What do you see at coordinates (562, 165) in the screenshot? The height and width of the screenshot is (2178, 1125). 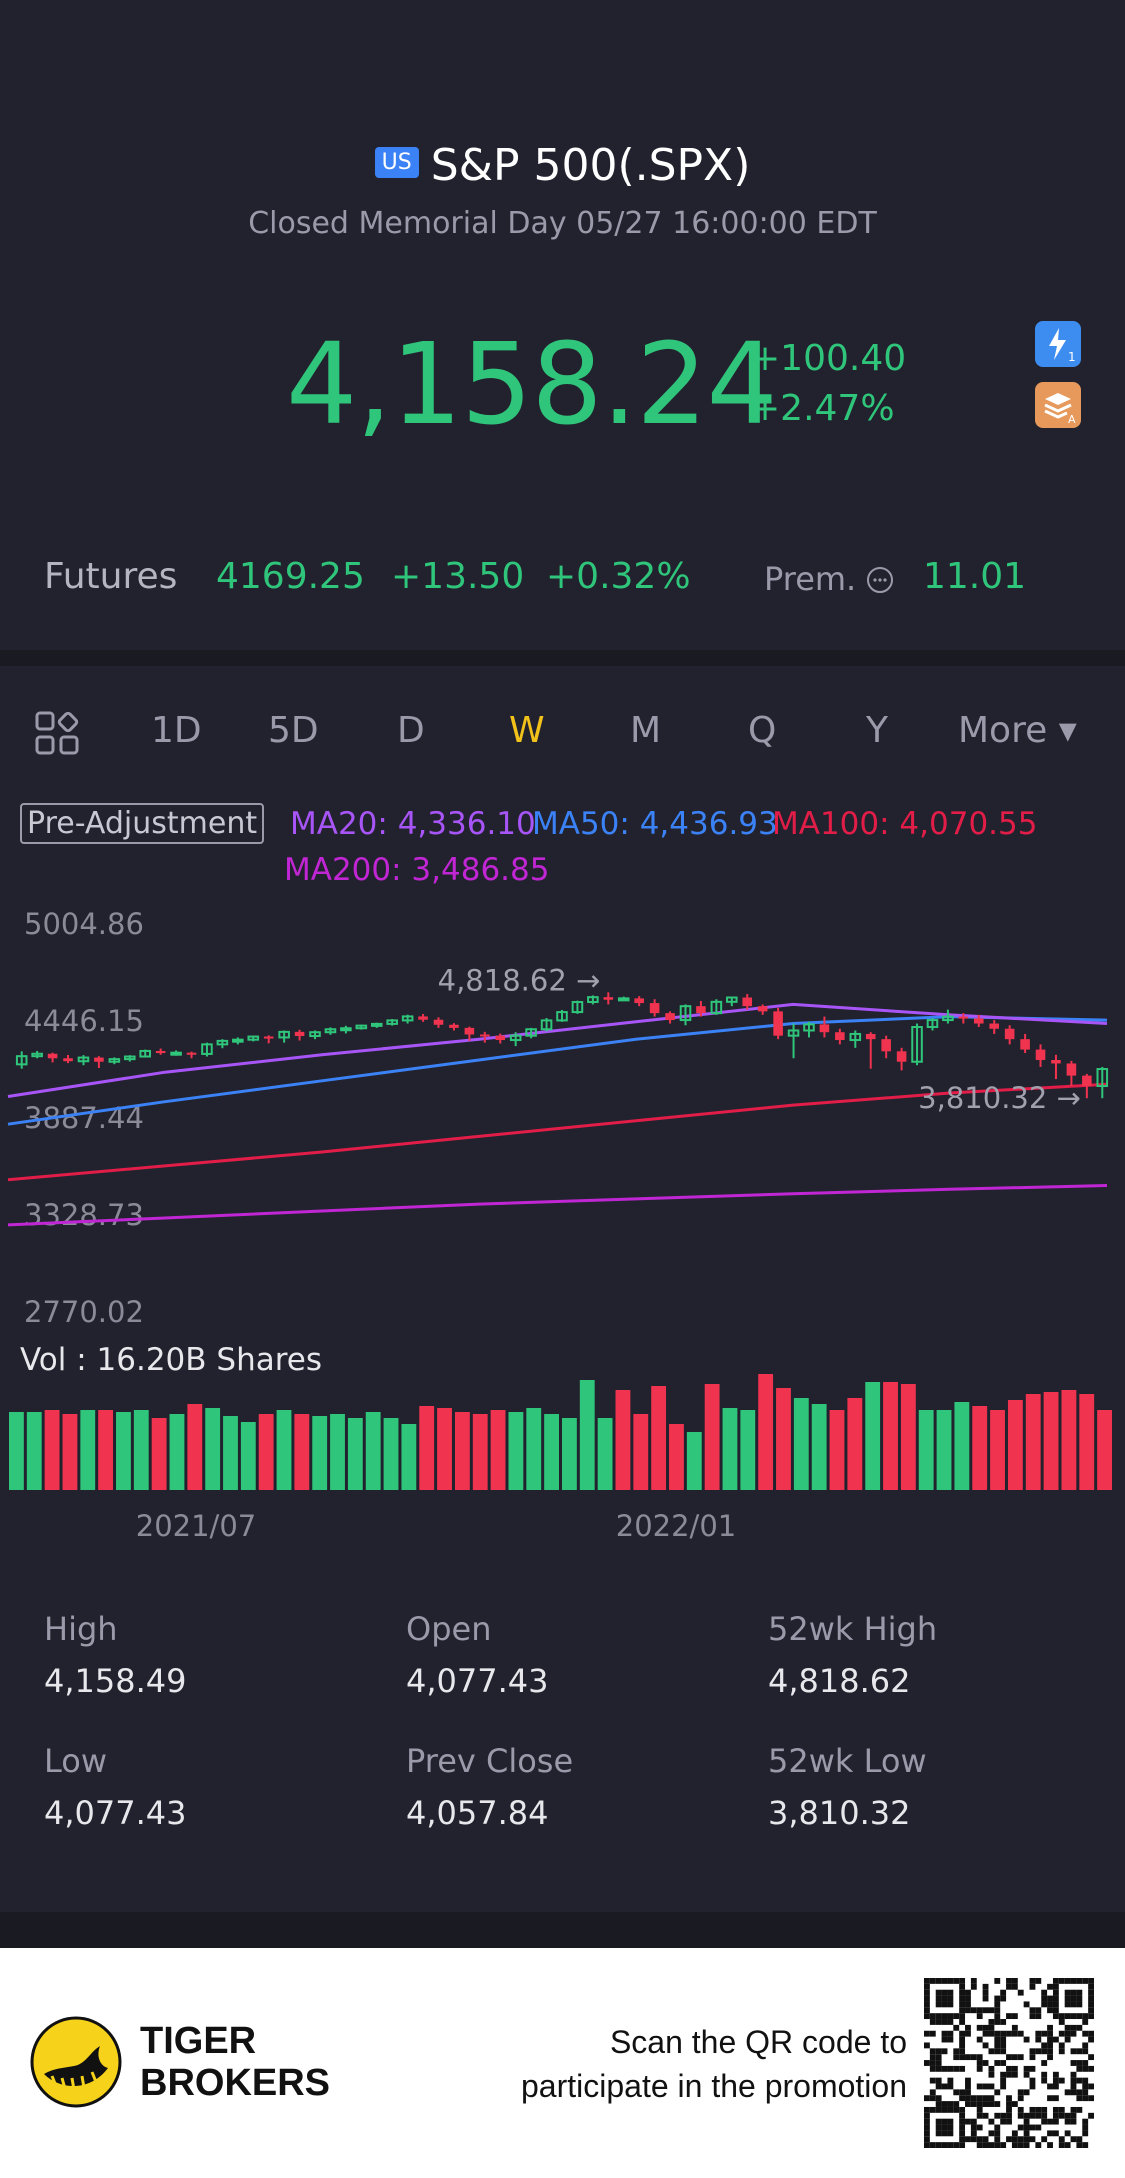 I see `stock-title: US S&P 500(.SPX)` at bounding box center [562, 165].